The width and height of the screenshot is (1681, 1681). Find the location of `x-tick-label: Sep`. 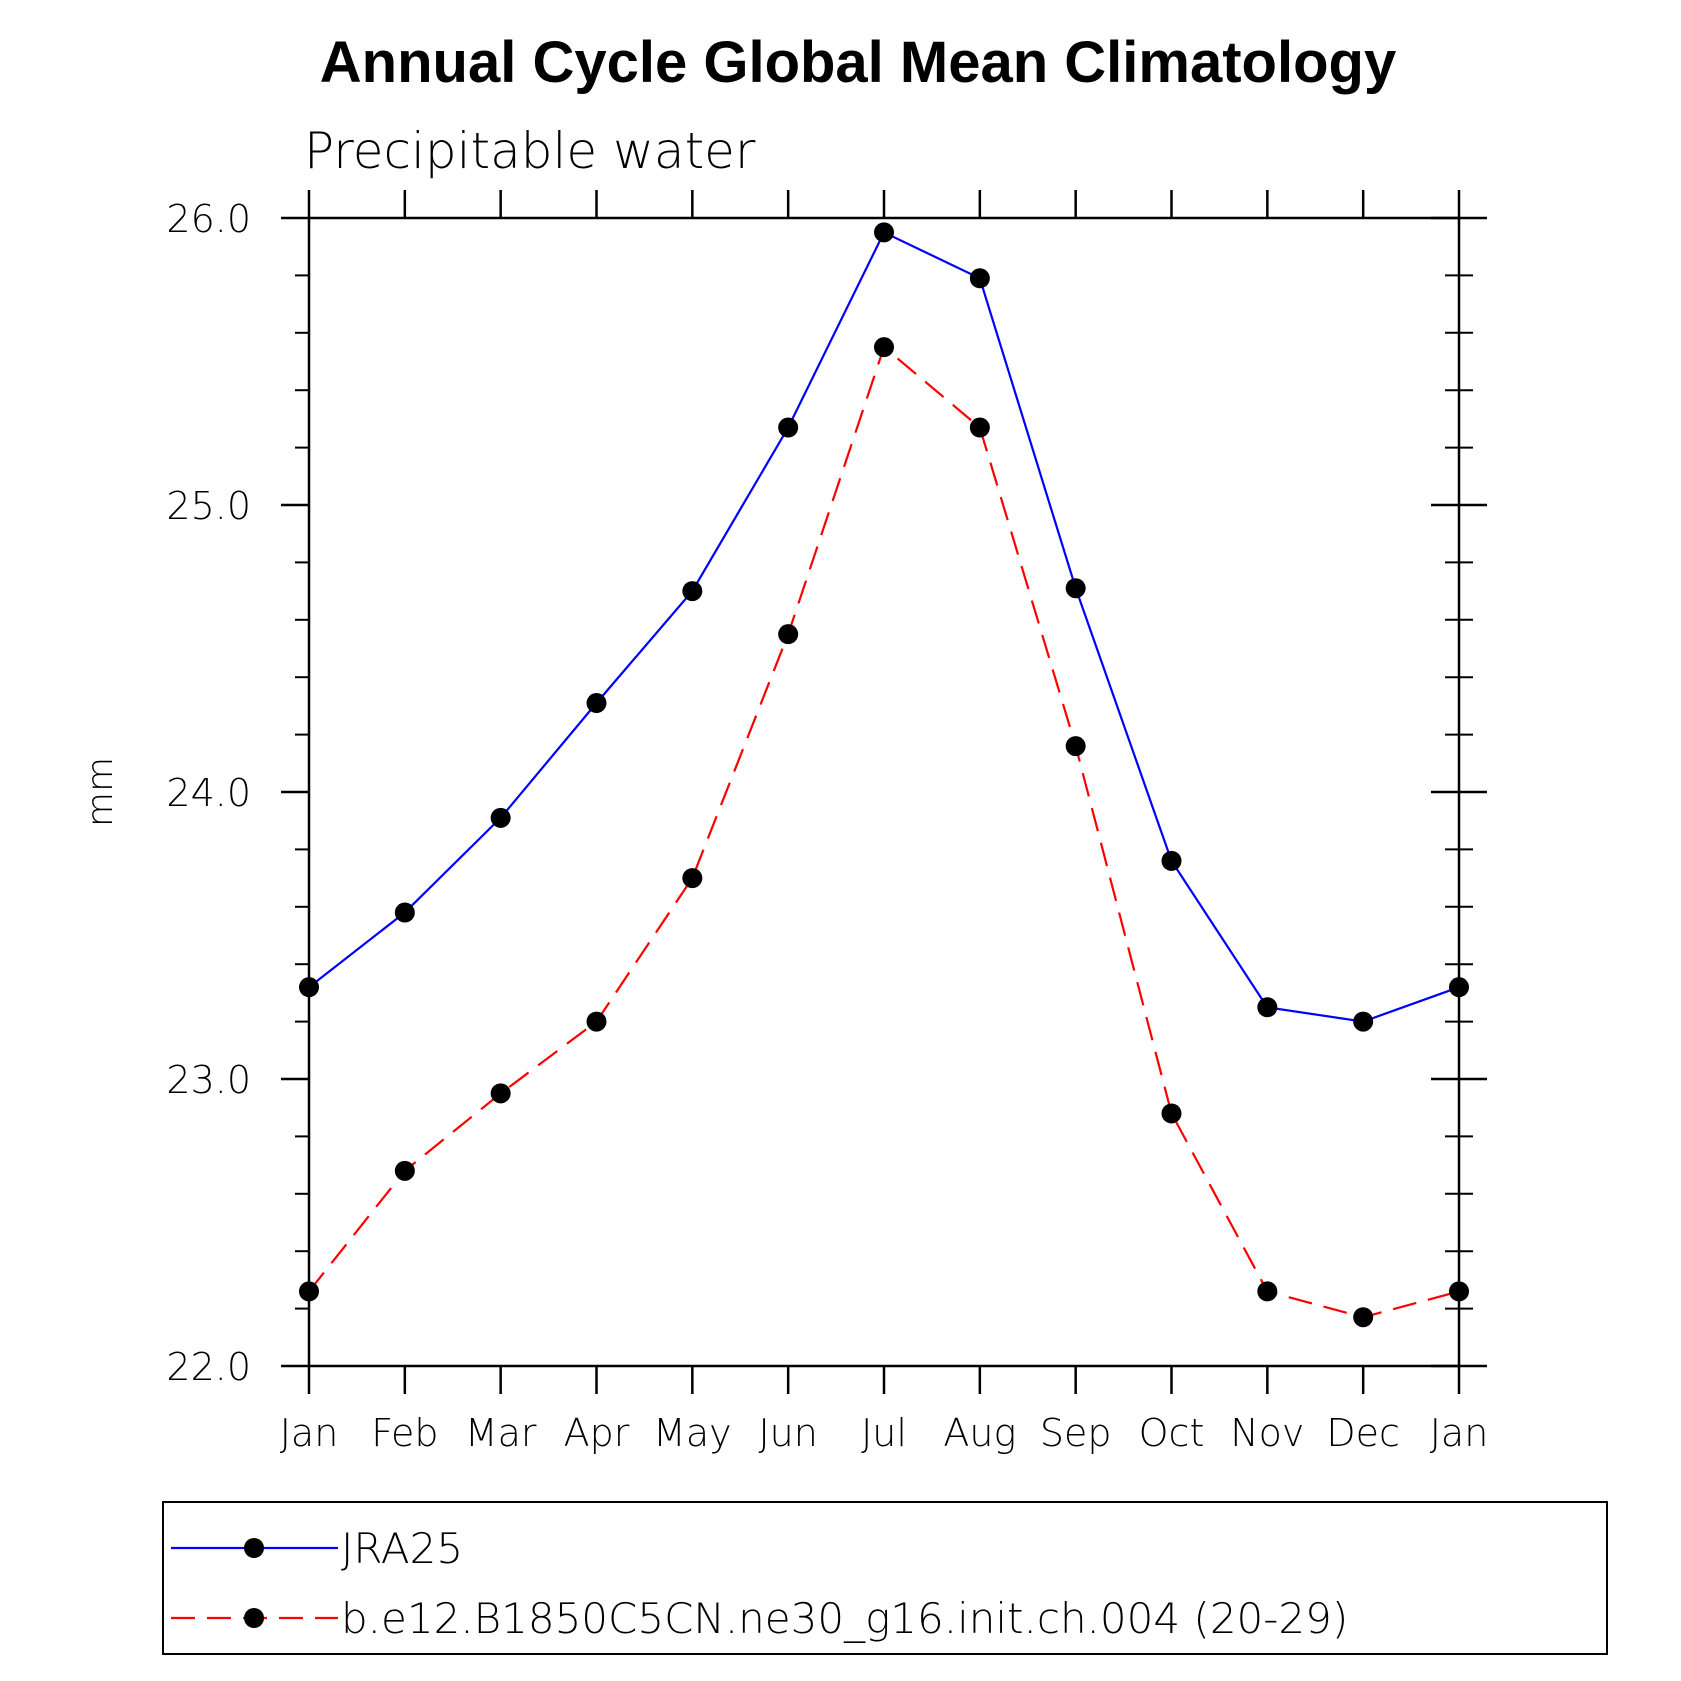

x-tick-label: Sep is located at coordinates (1076, 1433).